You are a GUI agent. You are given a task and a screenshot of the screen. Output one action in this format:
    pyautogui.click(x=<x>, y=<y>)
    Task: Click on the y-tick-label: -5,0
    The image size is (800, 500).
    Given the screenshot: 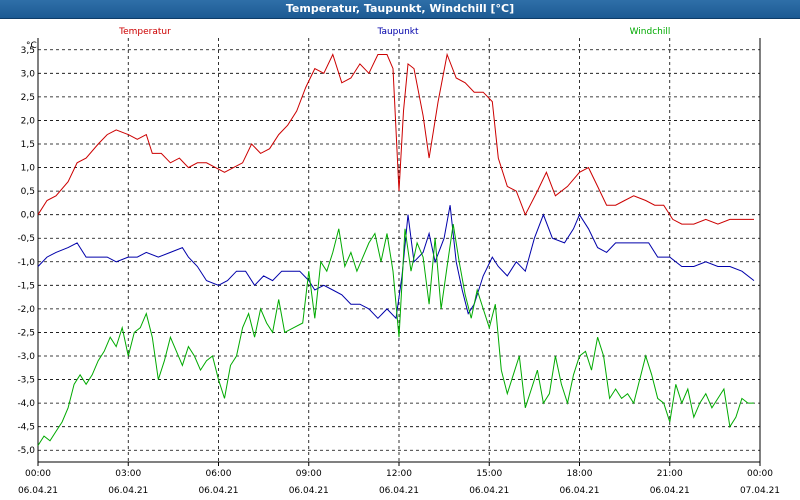 What is the action you would take?
    pyautogui.click(x=26, y=451)
    